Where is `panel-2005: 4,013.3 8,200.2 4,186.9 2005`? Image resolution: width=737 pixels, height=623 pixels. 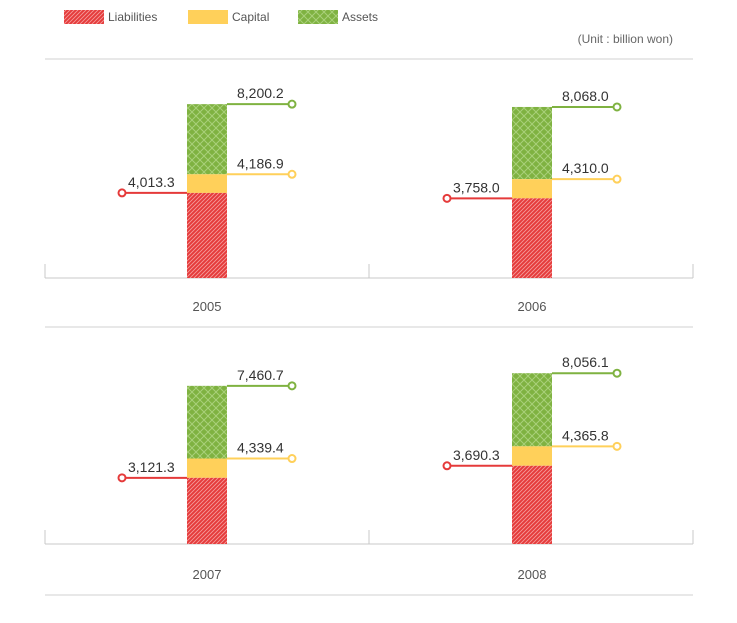 panel-2005: 4,013.3 8,200.2 4,186.9 2005 is located at coordinates (207, 199).